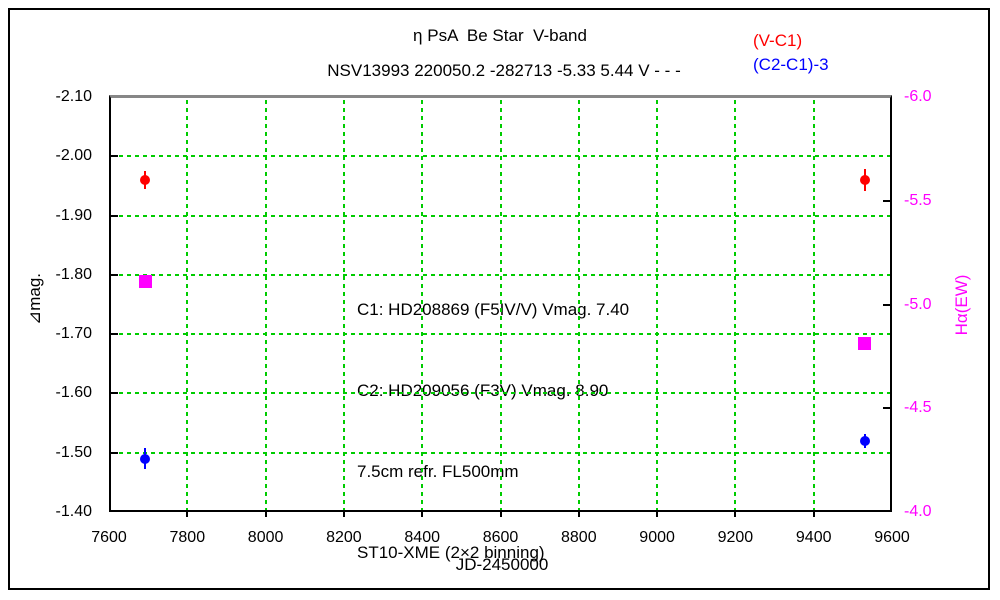  Describe the element at coordinates (73, 334) in the screenshot. I see `y-left-tick-label: -1.70` at that location.